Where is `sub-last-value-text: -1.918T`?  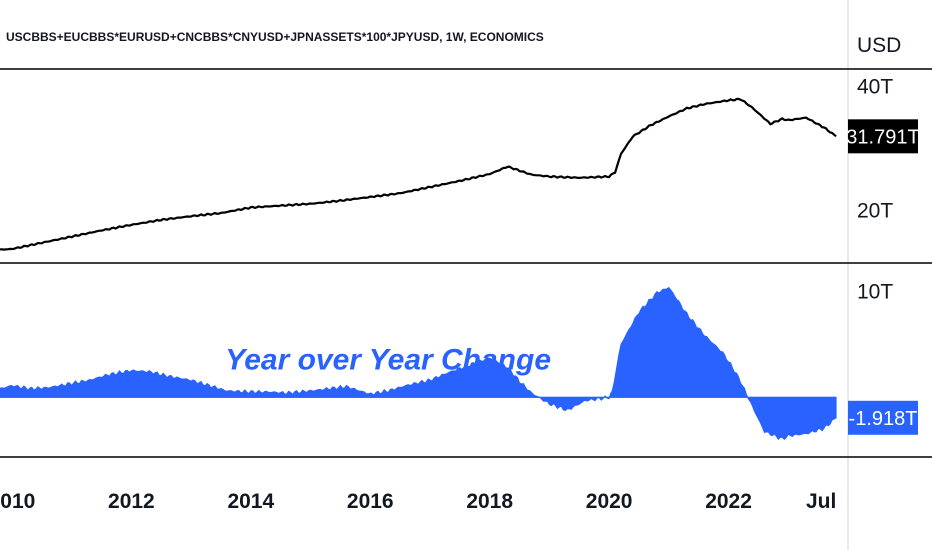 sub-last-value-text: -1.918T is located at coordinates (883, 419).